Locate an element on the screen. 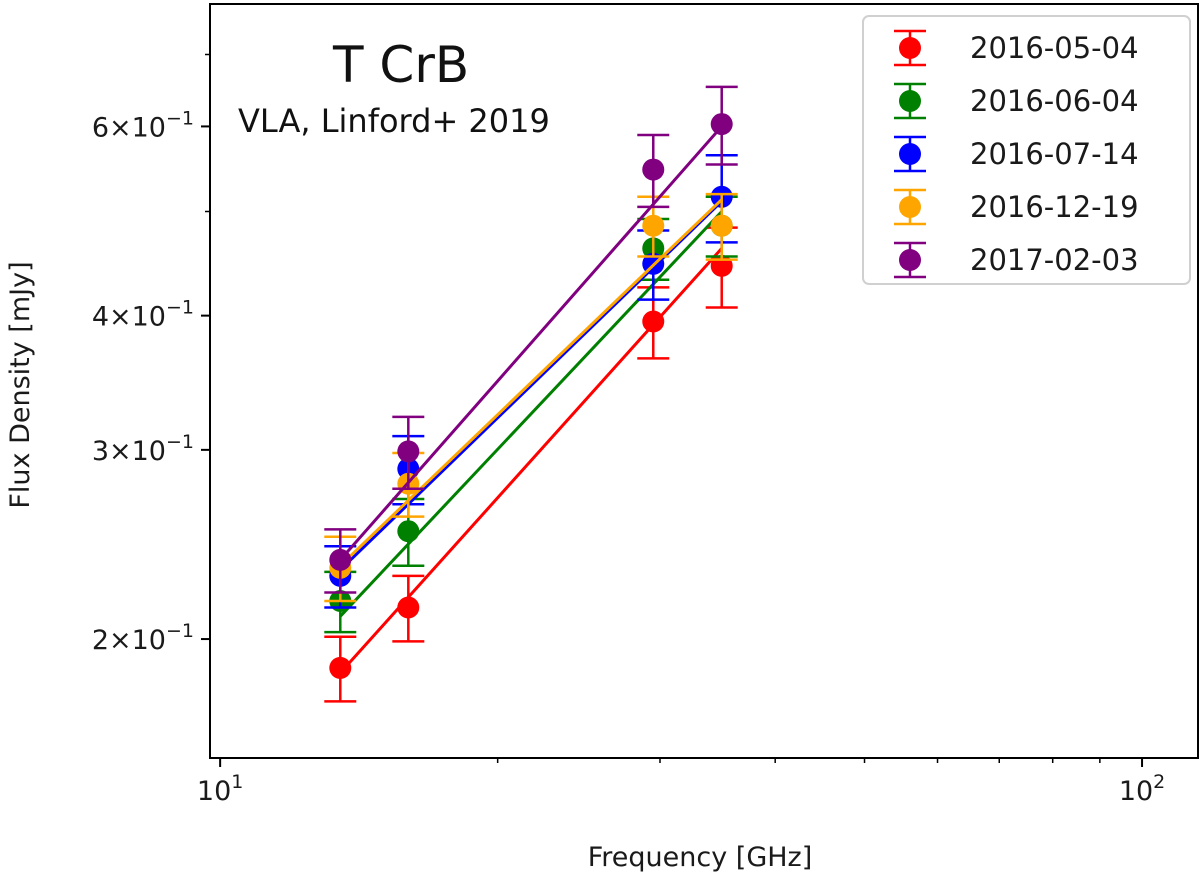  x-axis-label: Frequency [GHz] is located at coordinates (700, 857).